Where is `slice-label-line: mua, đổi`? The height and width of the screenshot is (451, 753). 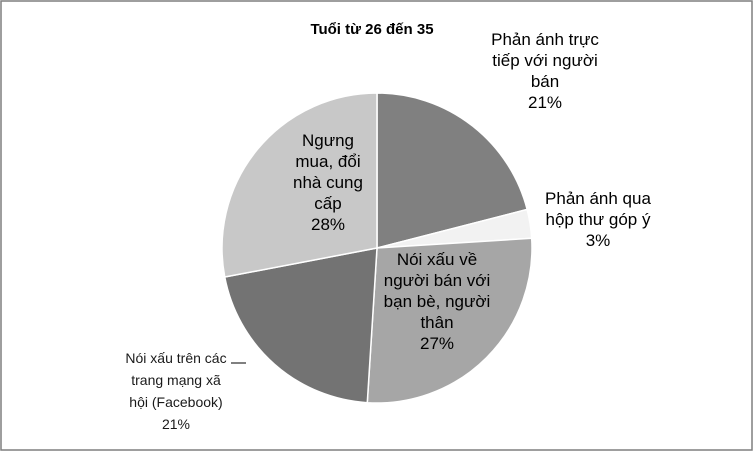
slice-label-line: mua, đổi is located at coordinates (327, 161).